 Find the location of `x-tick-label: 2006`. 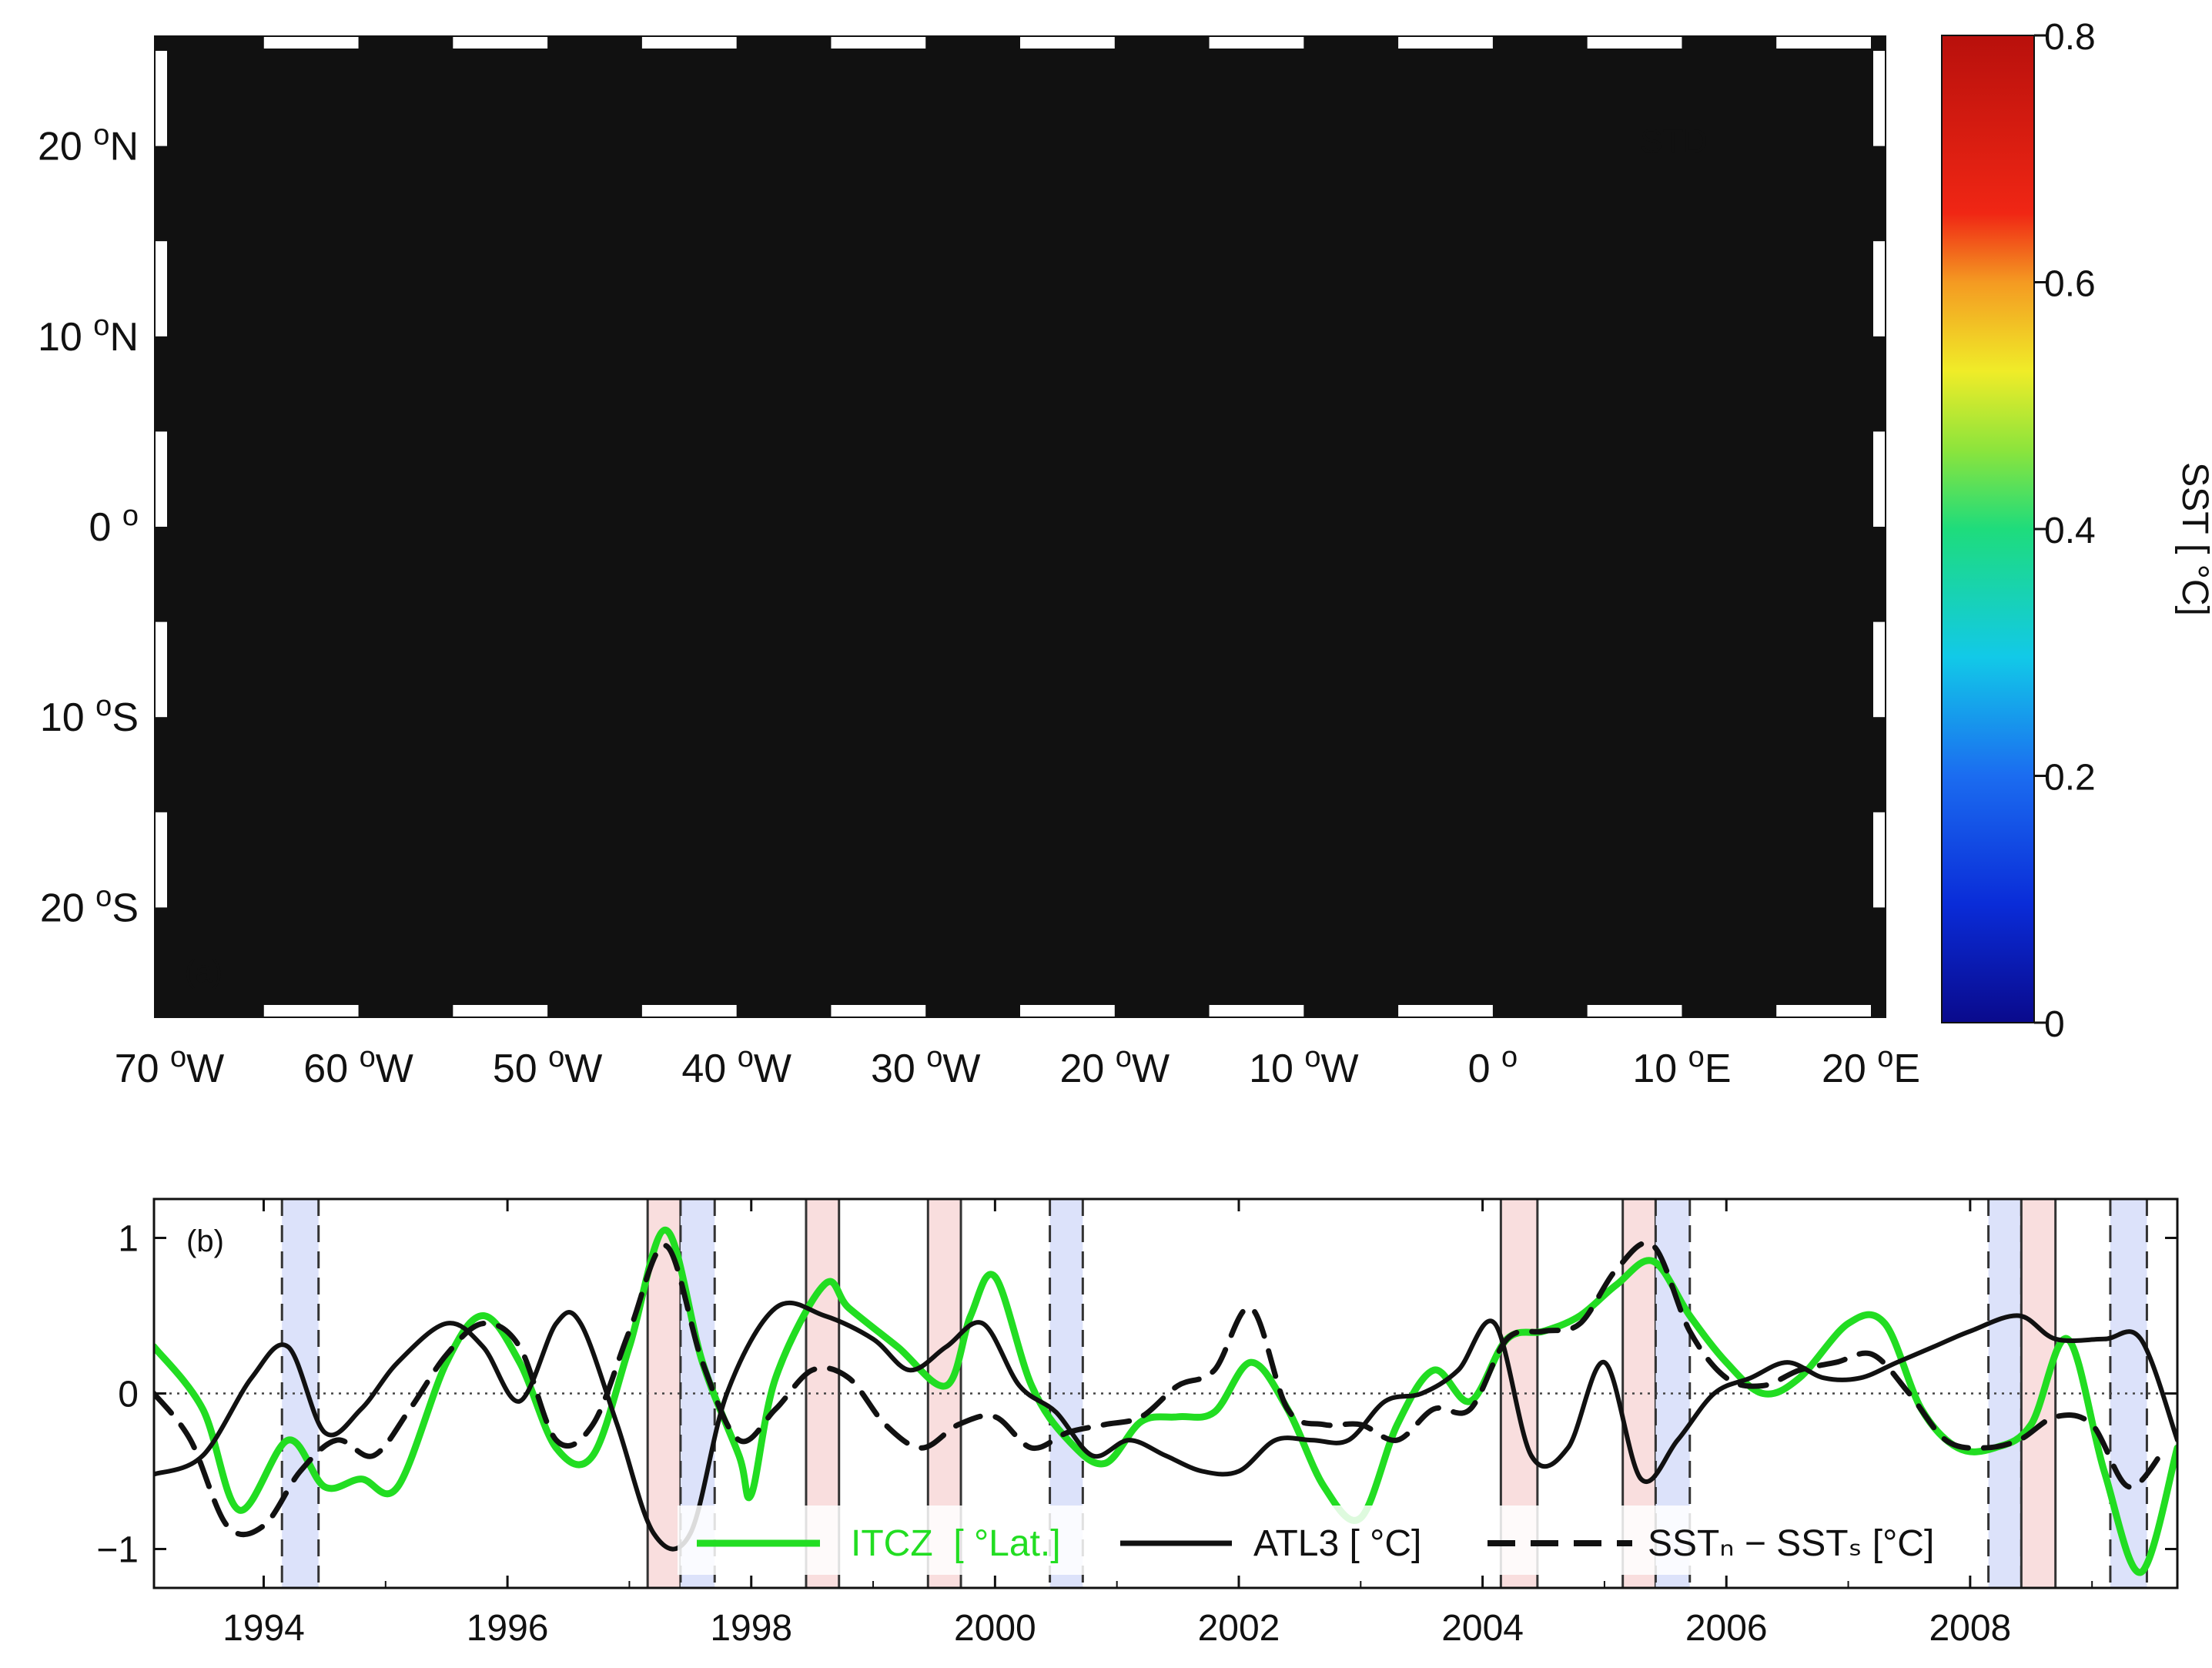

x-tick-label: 2006 is located at coordinates (1726, 1628).